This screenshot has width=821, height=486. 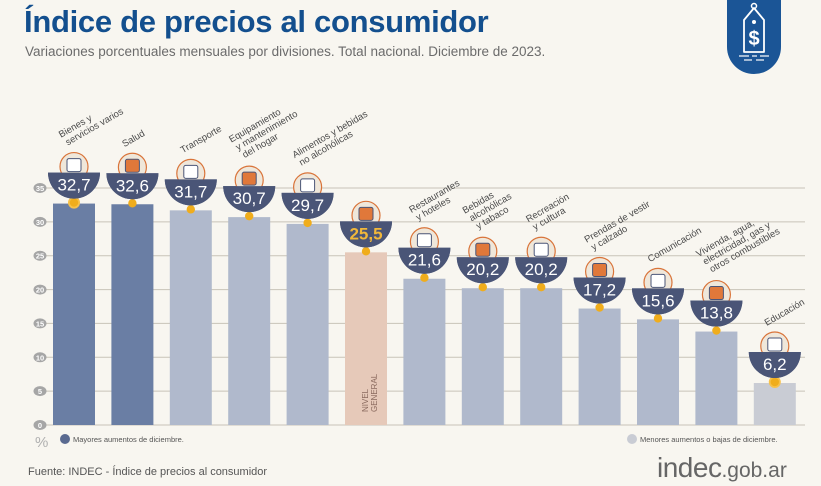 I want to click on y-tick-label: 35, so click(x=40, y=188).